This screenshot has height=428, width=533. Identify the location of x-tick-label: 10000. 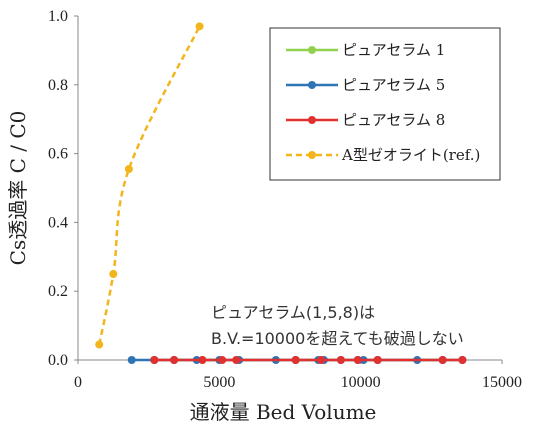
(361, 382).